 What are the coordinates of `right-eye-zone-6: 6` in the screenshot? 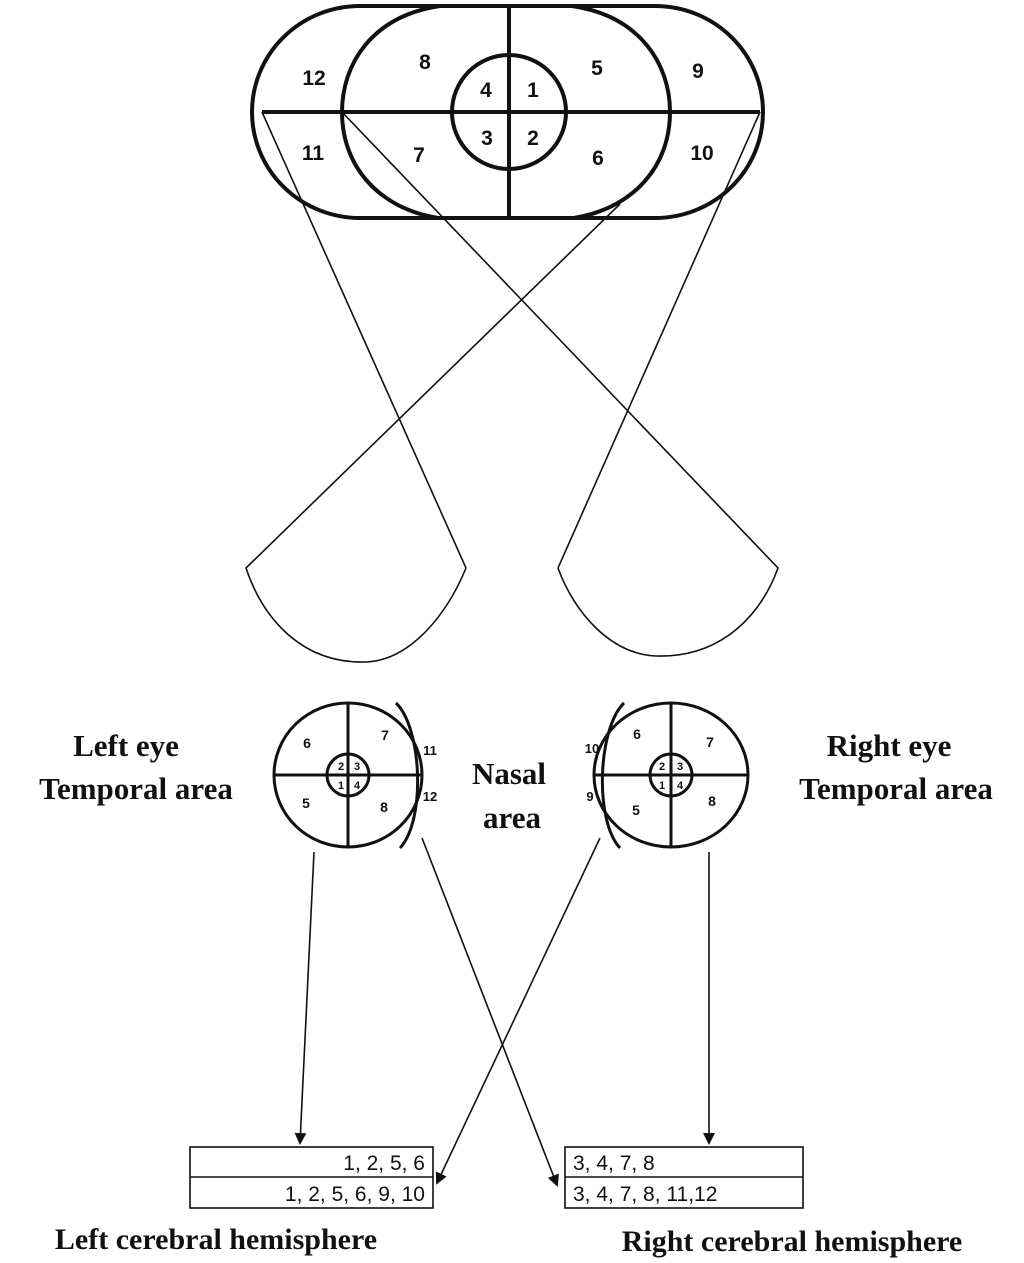 It's located at (637, 734).